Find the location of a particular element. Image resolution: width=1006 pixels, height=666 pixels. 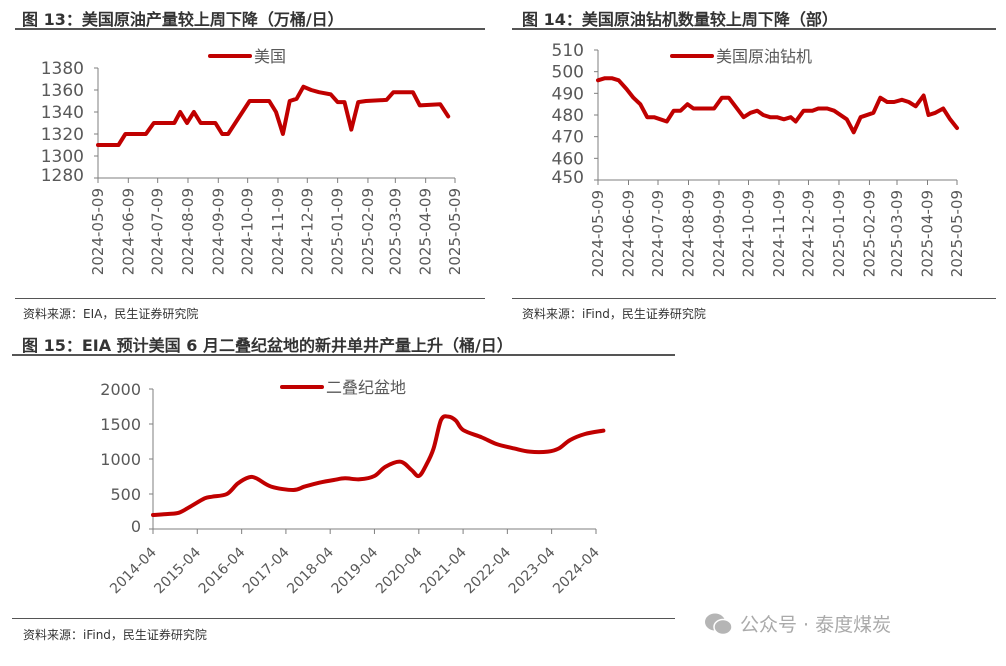

x-tick-label: 2024-04 is located at coordinates (576, 570).